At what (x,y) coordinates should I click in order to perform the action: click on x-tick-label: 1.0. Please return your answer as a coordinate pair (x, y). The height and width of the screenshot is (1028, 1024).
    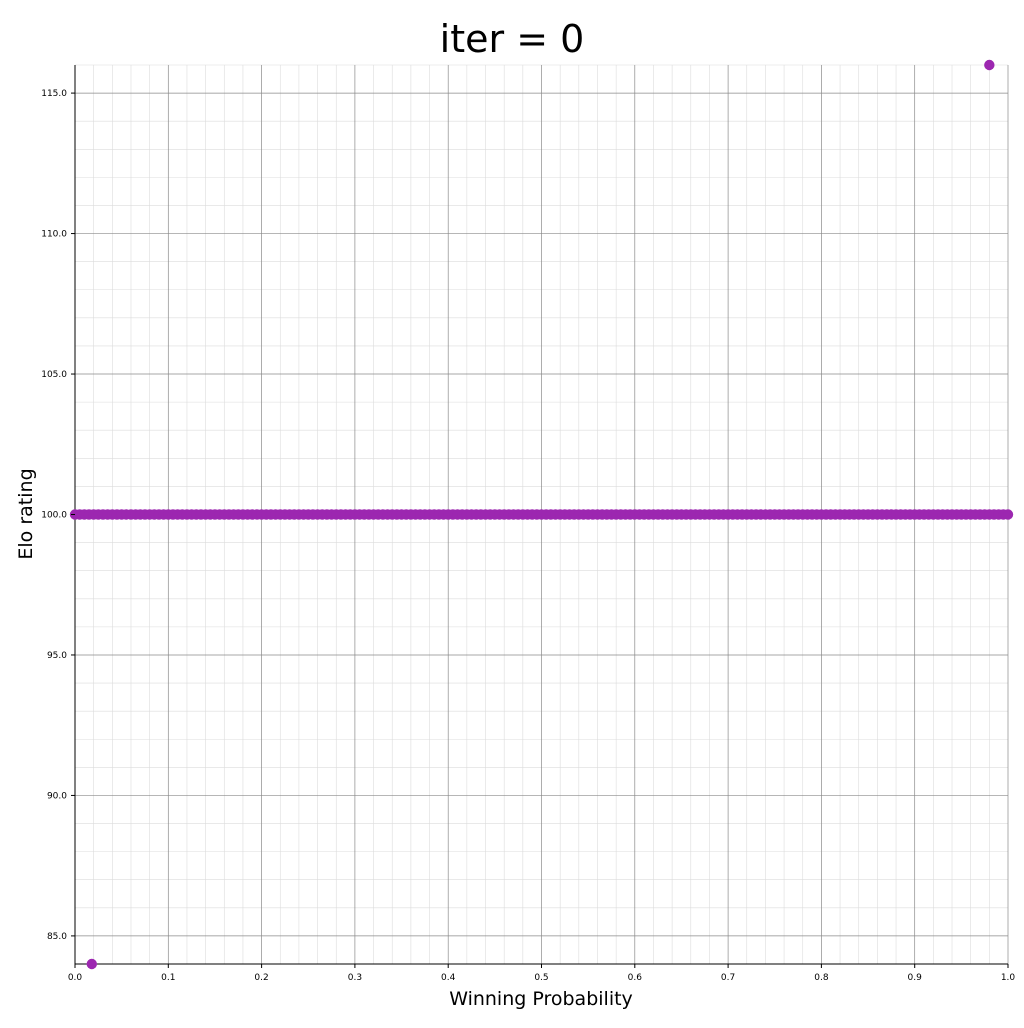
    Looking at the image, I should click on (1008, 978).